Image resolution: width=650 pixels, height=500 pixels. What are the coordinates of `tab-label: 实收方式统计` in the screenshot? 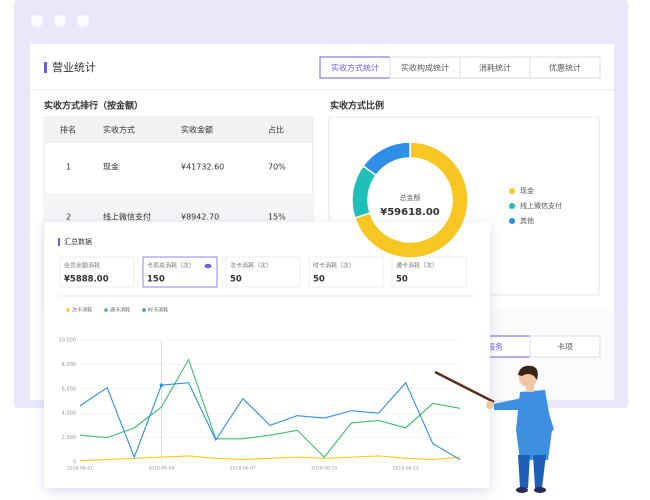 It's located at (355, 68).